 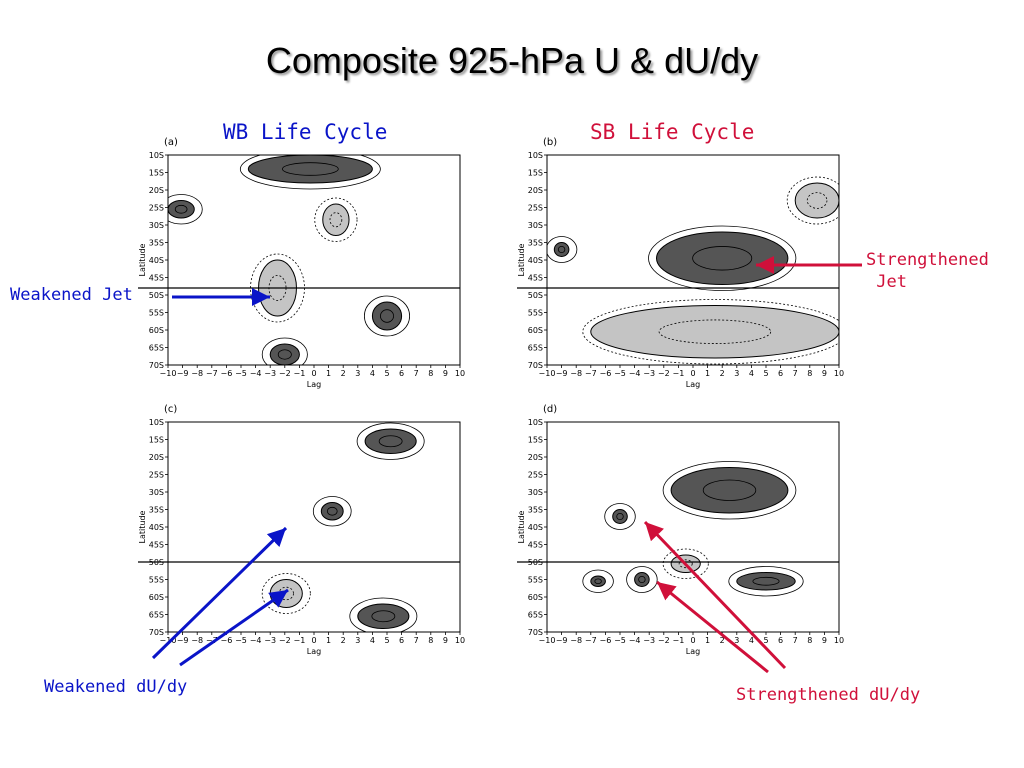 I want to click on x-tick-label: 8, so click(x=809, y=373).